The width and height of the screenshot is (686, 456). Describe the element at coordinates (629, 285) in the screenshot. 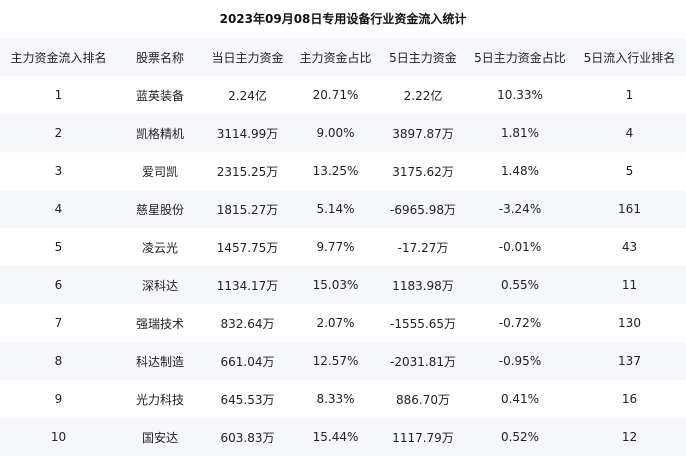

I see `5day-industry-rank-cell: 11` at that location.